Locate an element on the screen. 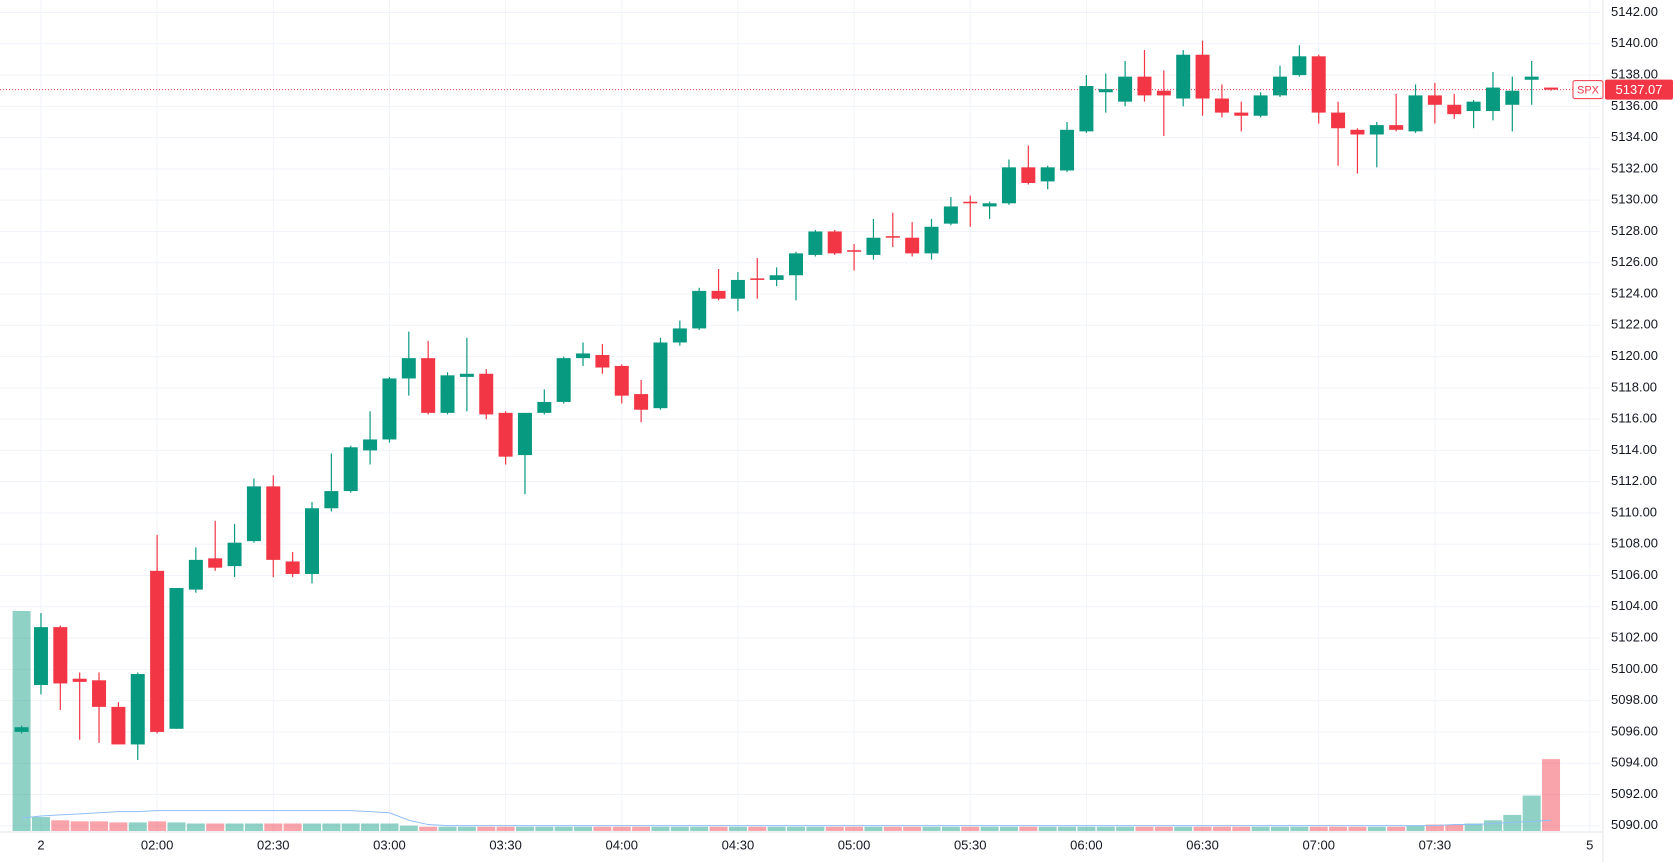 This screenshot has height=862, width=1675. y-tick-label: 5100.00 is located at coordinates (1634, 668).